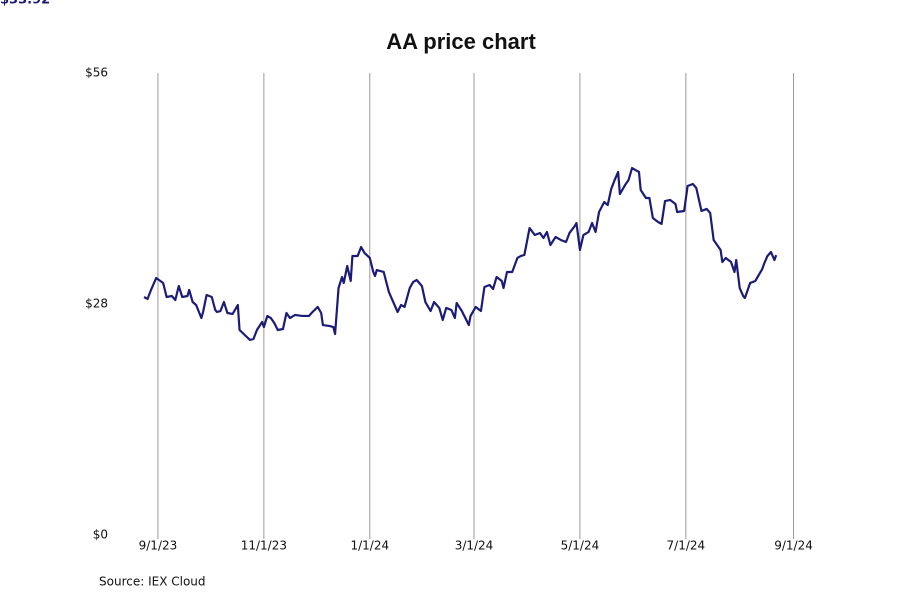 The height and width of the screenshot is (604, 900). What do you see at coordinates (100, 535) in the screenshot?
I see `y-tick-label: $0` at bounding box center [100, 535].